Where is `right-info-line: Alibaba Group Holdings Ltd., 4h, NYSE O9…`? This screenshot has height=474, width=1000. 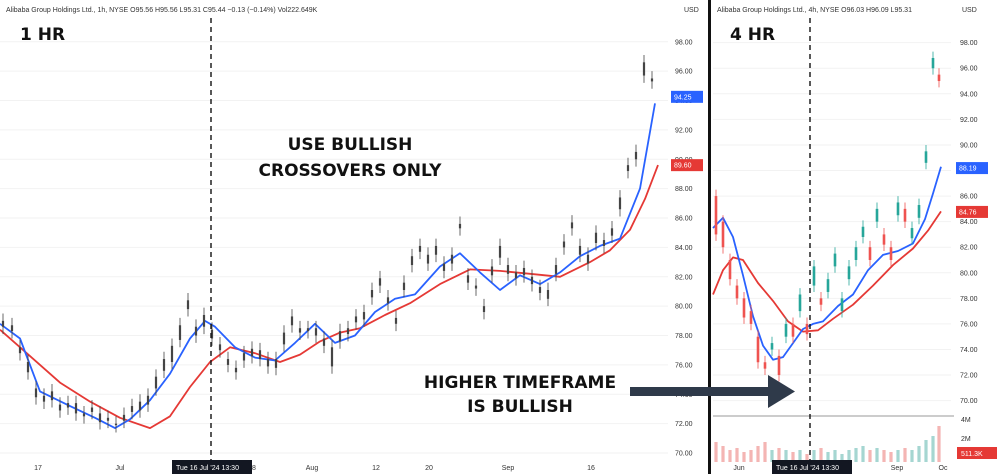
right-info-line: Alibaba Group Holdings Ltd., 4h, NYSE O9… is located at coordinates (814, 10).